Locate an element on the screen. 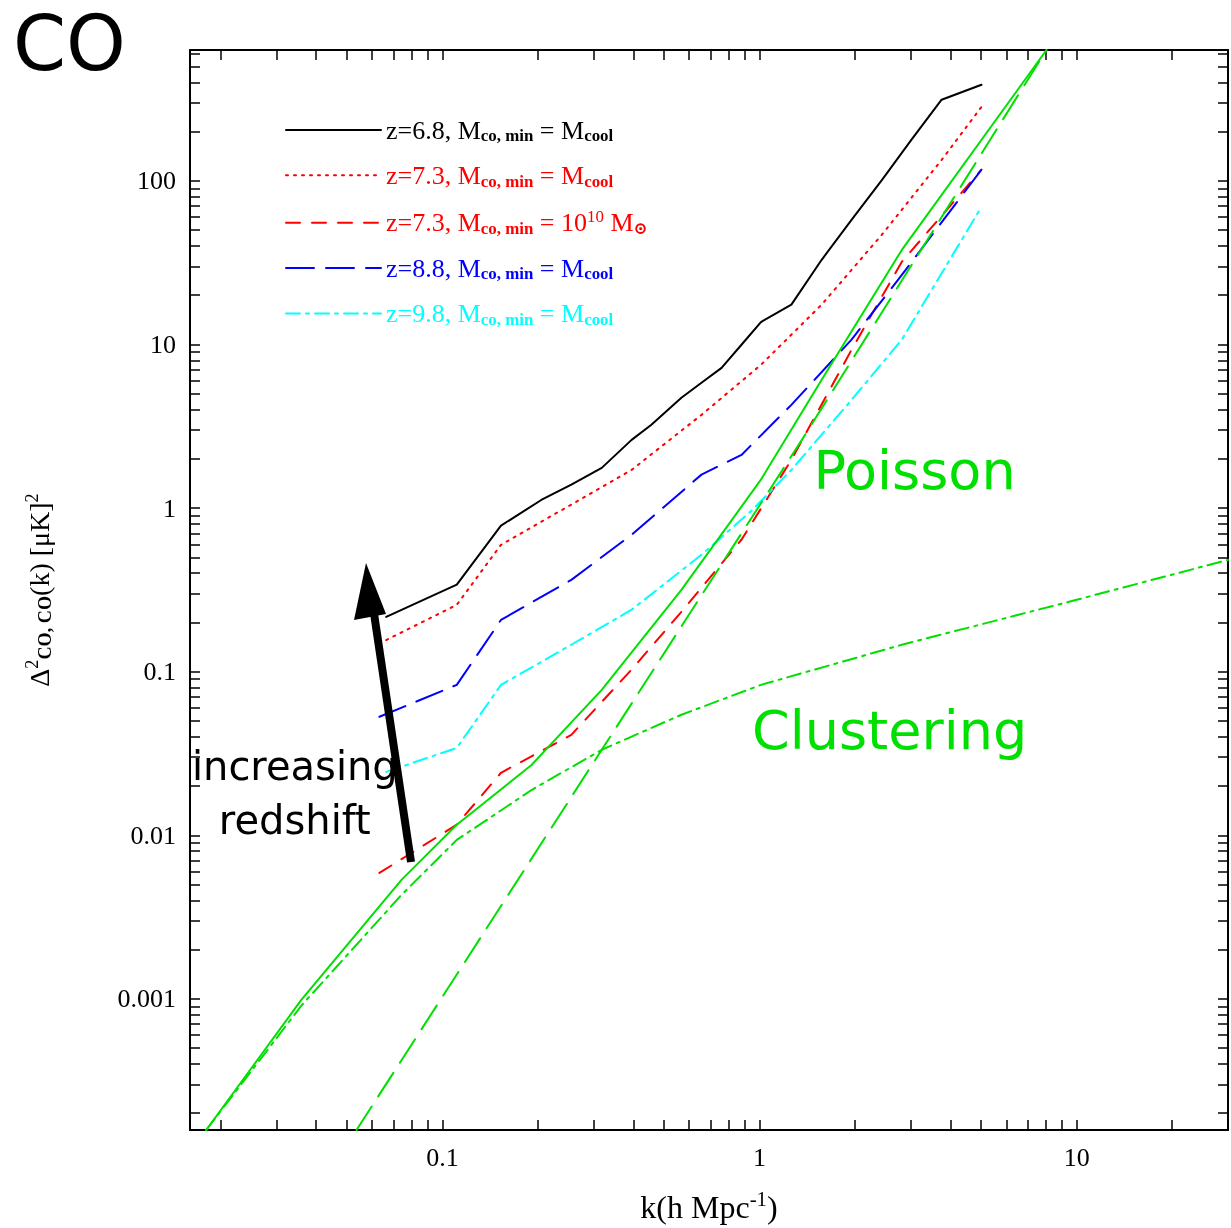  y-axis-title: Δ2CO, CO(k) [μK]2 is located at coordinates (39, 590).